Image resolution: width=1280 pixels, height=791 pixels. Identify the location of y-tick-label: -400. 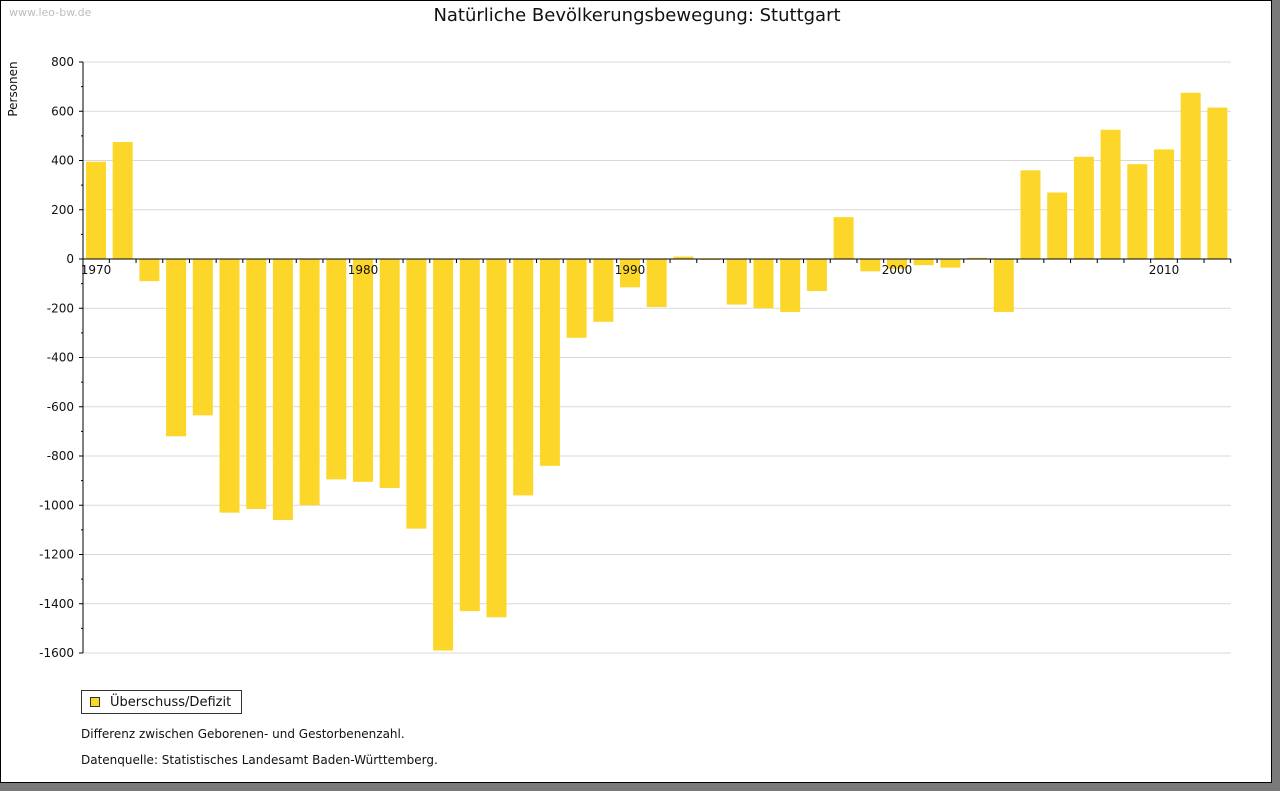
(60, 358).